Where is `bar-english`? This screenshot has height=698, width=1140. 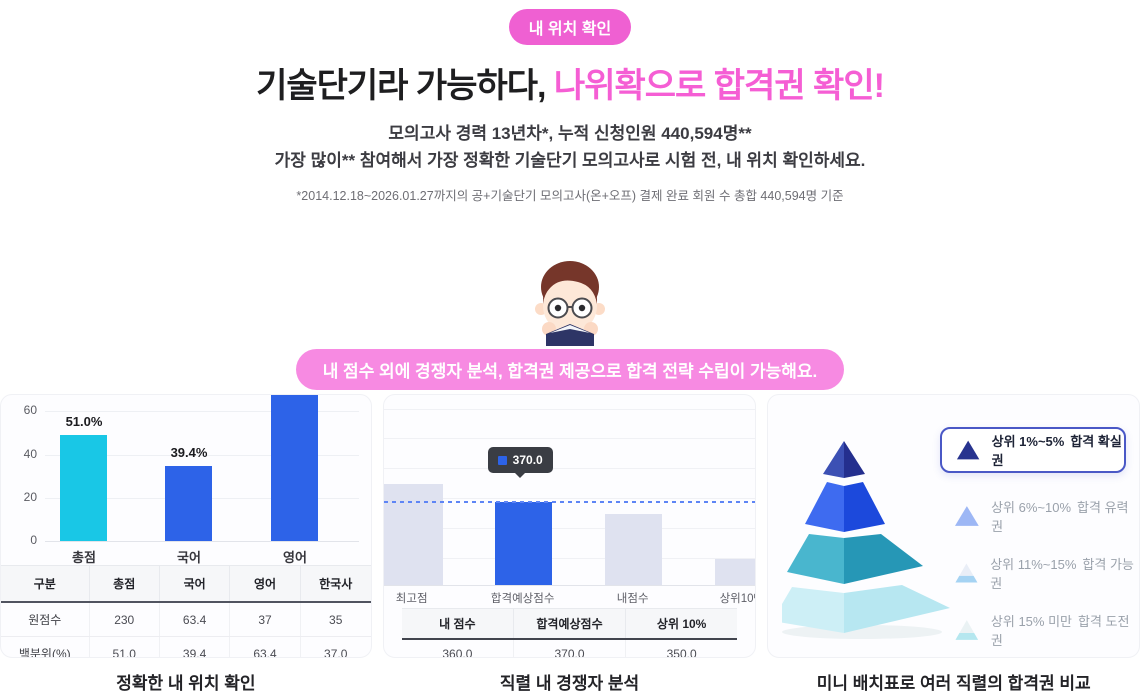 bar-english is located at coordinates (294, 468).